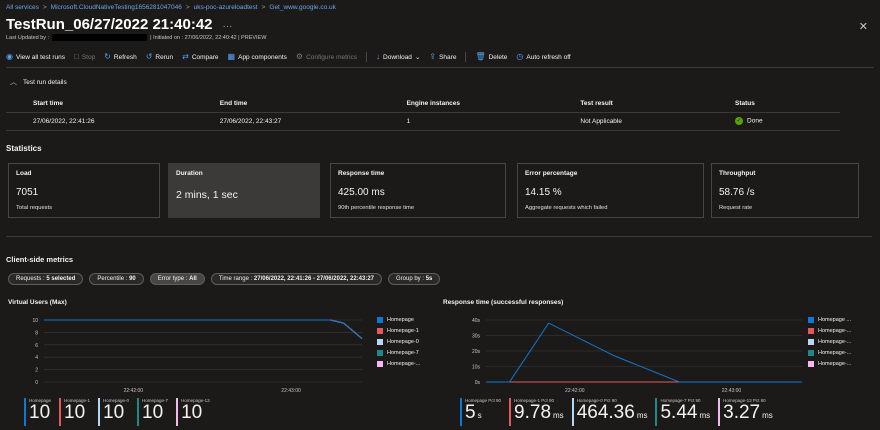 The image size is (880, 430). What do you see at coordinates (398, 57) in the screenshot?
I see `download-button: ↓ Download ⌄` at bounding box center [398, 57].